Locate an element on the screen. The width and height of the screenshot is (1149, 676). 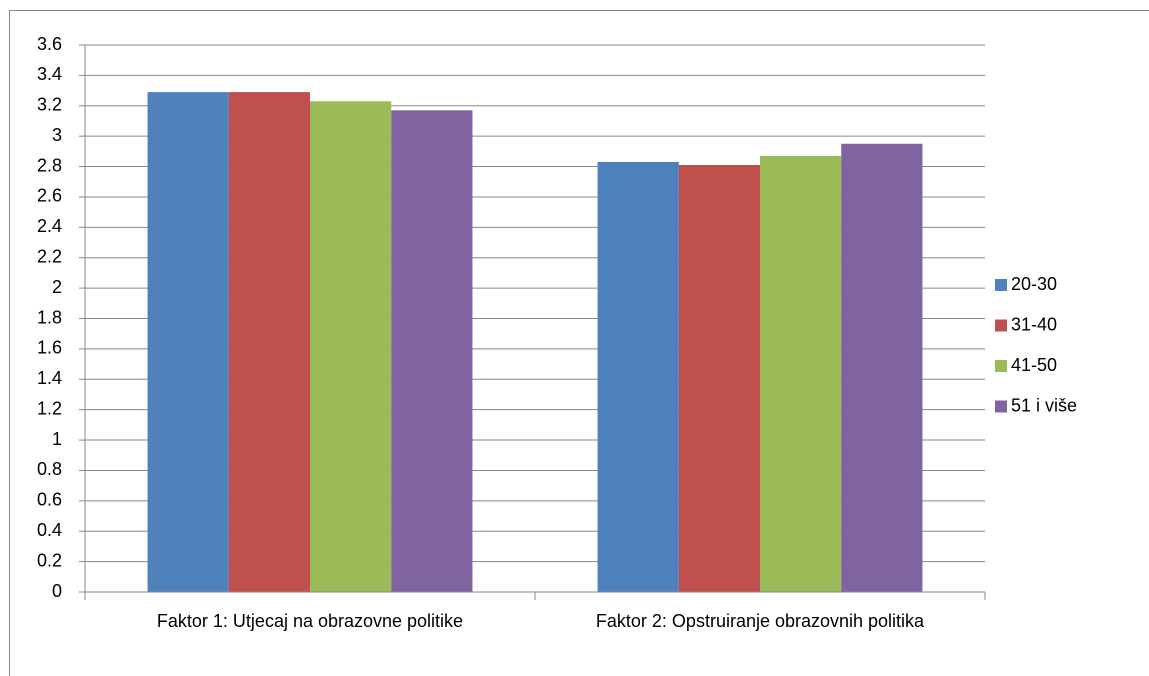
legend-label: 41-50 is located at coordinates (1034, 365).